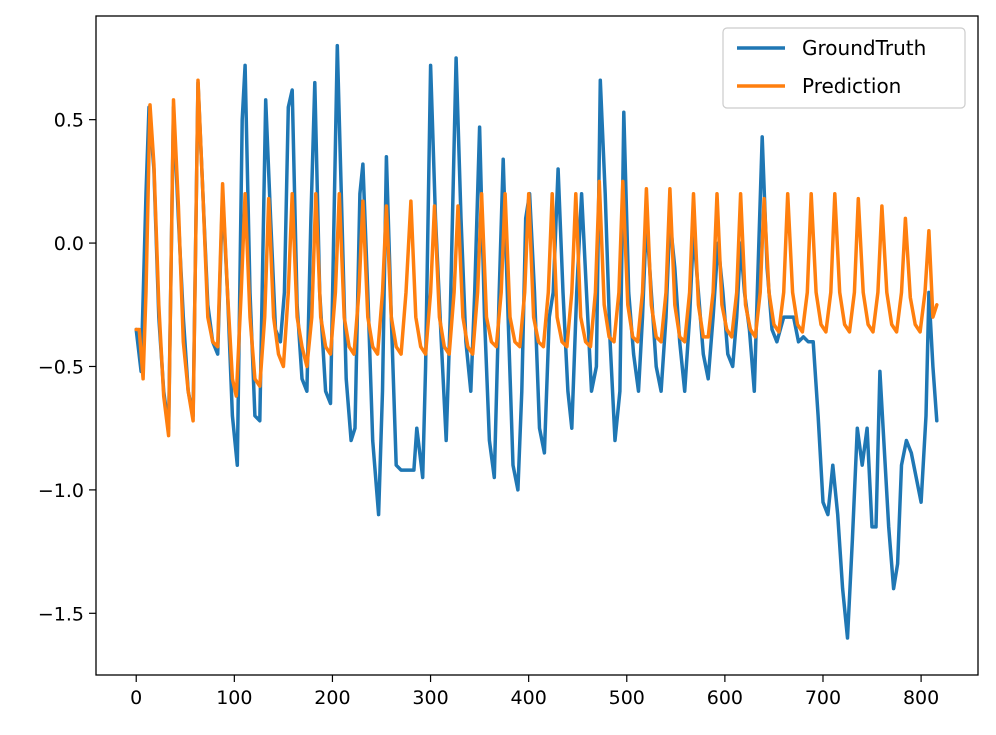 The width and height of the screenshot is (996, 735). Describe the element at coordinates (627, 698) in the screenshot. I see `x-tick-label: 500` at that location.